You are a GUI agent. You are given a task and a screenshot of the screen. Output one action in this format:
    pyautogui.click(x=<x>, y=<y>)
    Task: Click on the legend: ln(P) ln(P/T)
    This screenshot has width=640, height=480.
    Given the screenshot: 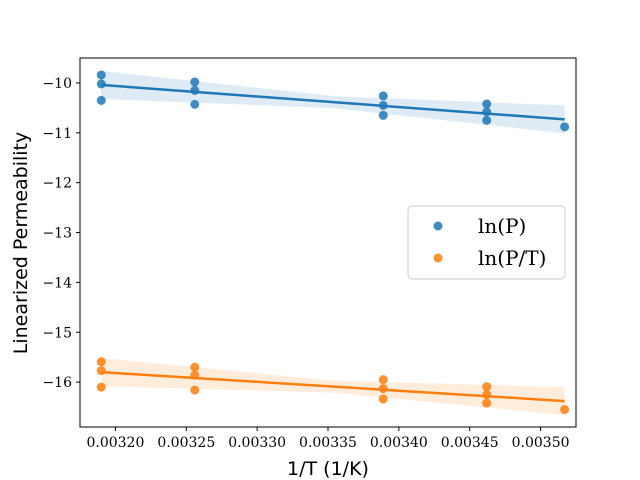 What is the action you would take?
    pyautogui.click(x=486, y=242)
    